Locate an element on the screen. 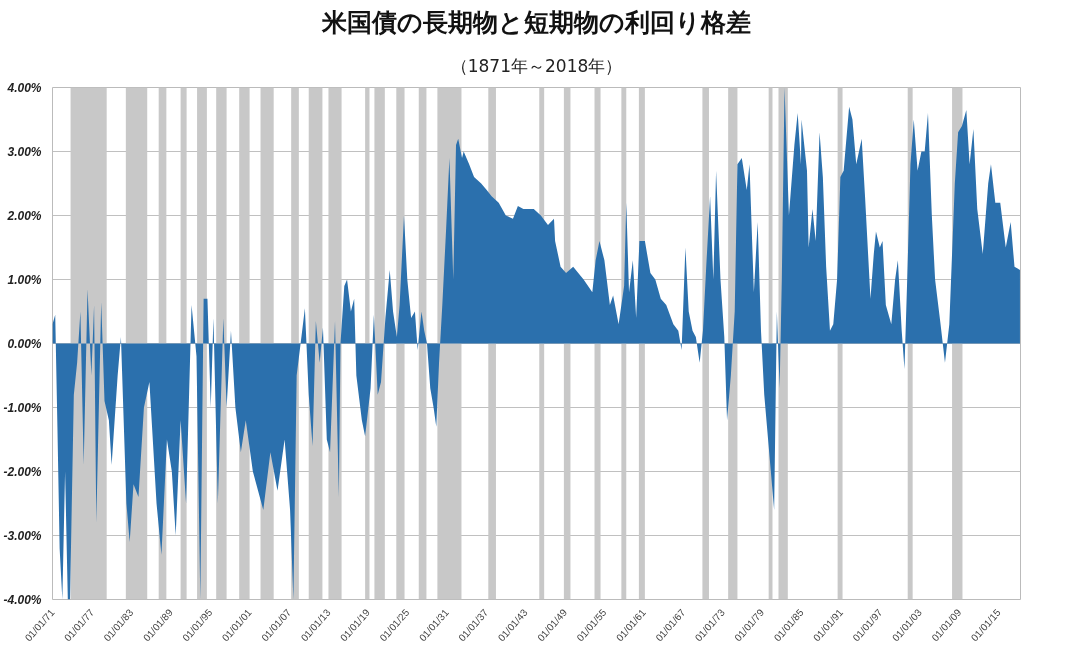  y-tick-label: 2.00% is located at coordinates (24, 215).